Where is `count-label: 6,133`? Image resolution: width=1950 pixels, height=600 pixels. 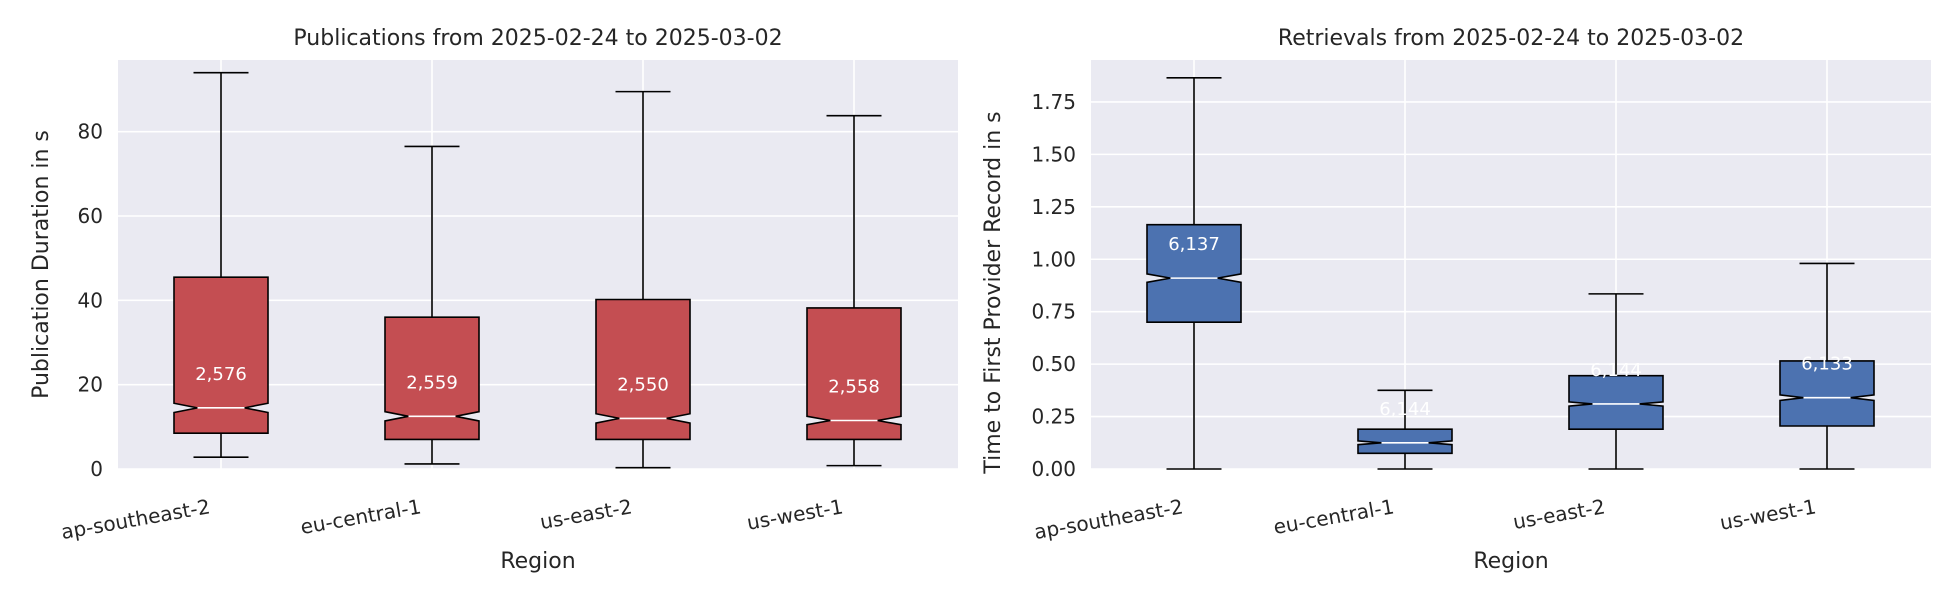
count-label: 6,133 is located at coordinates (1827, 364).